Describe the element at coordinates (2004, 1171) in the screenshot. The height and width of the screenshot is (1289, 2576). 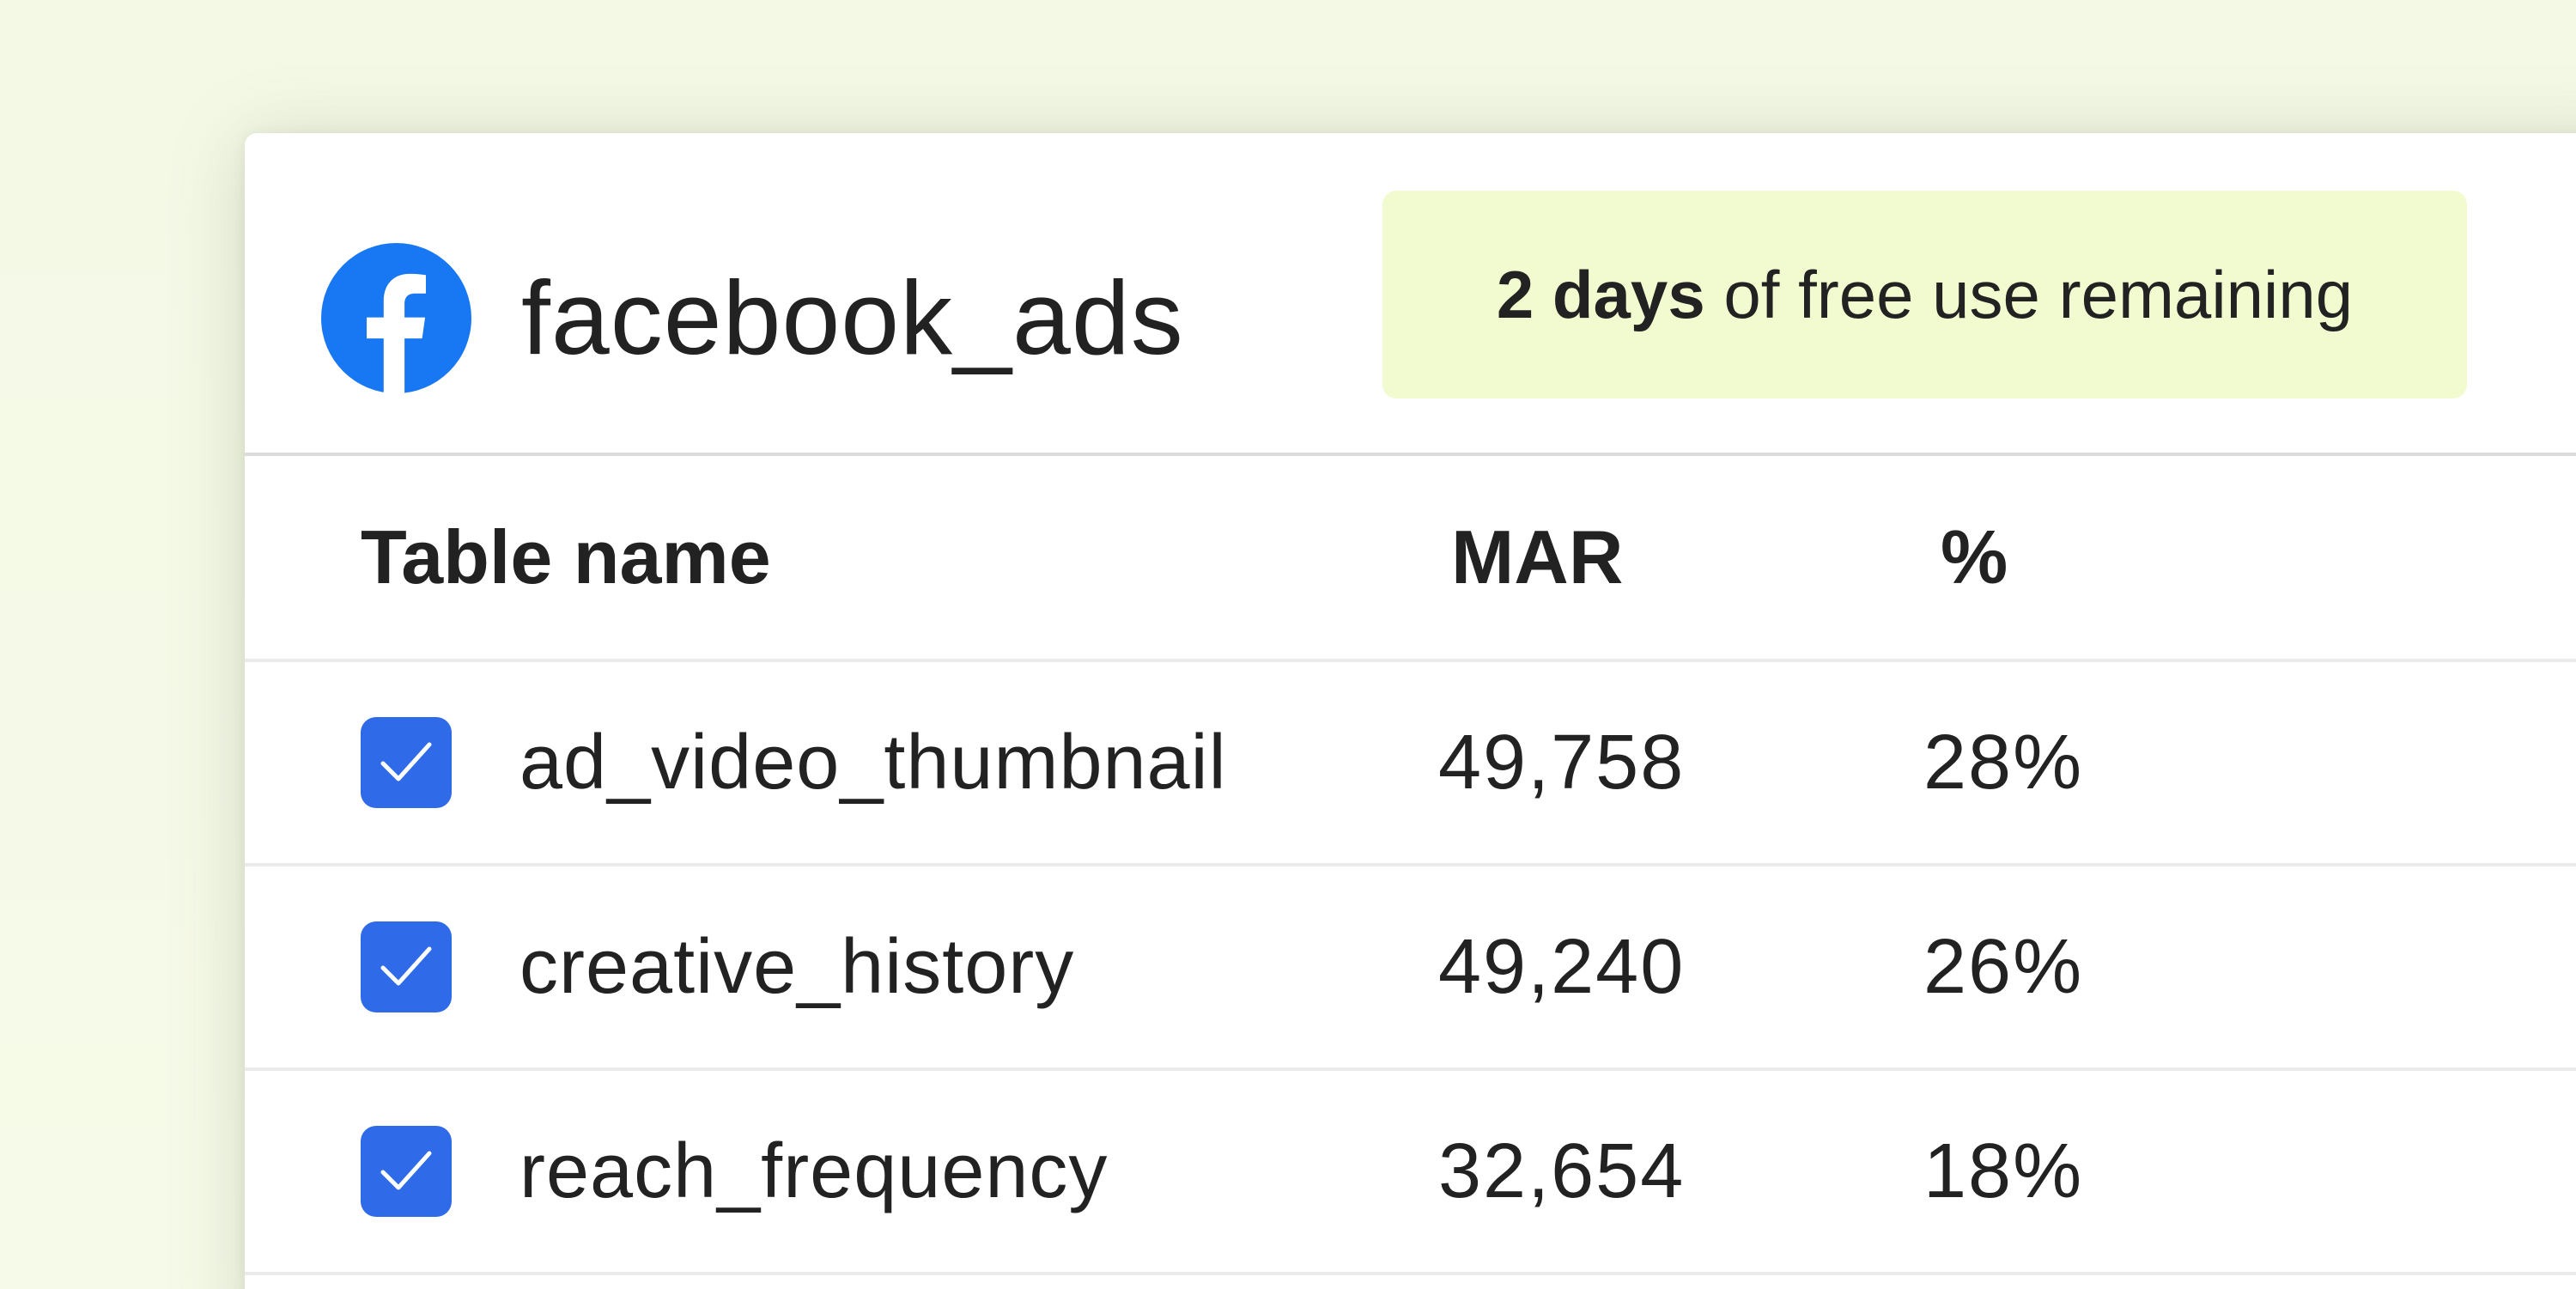
I see `row-percent-value: 18%` at that location.